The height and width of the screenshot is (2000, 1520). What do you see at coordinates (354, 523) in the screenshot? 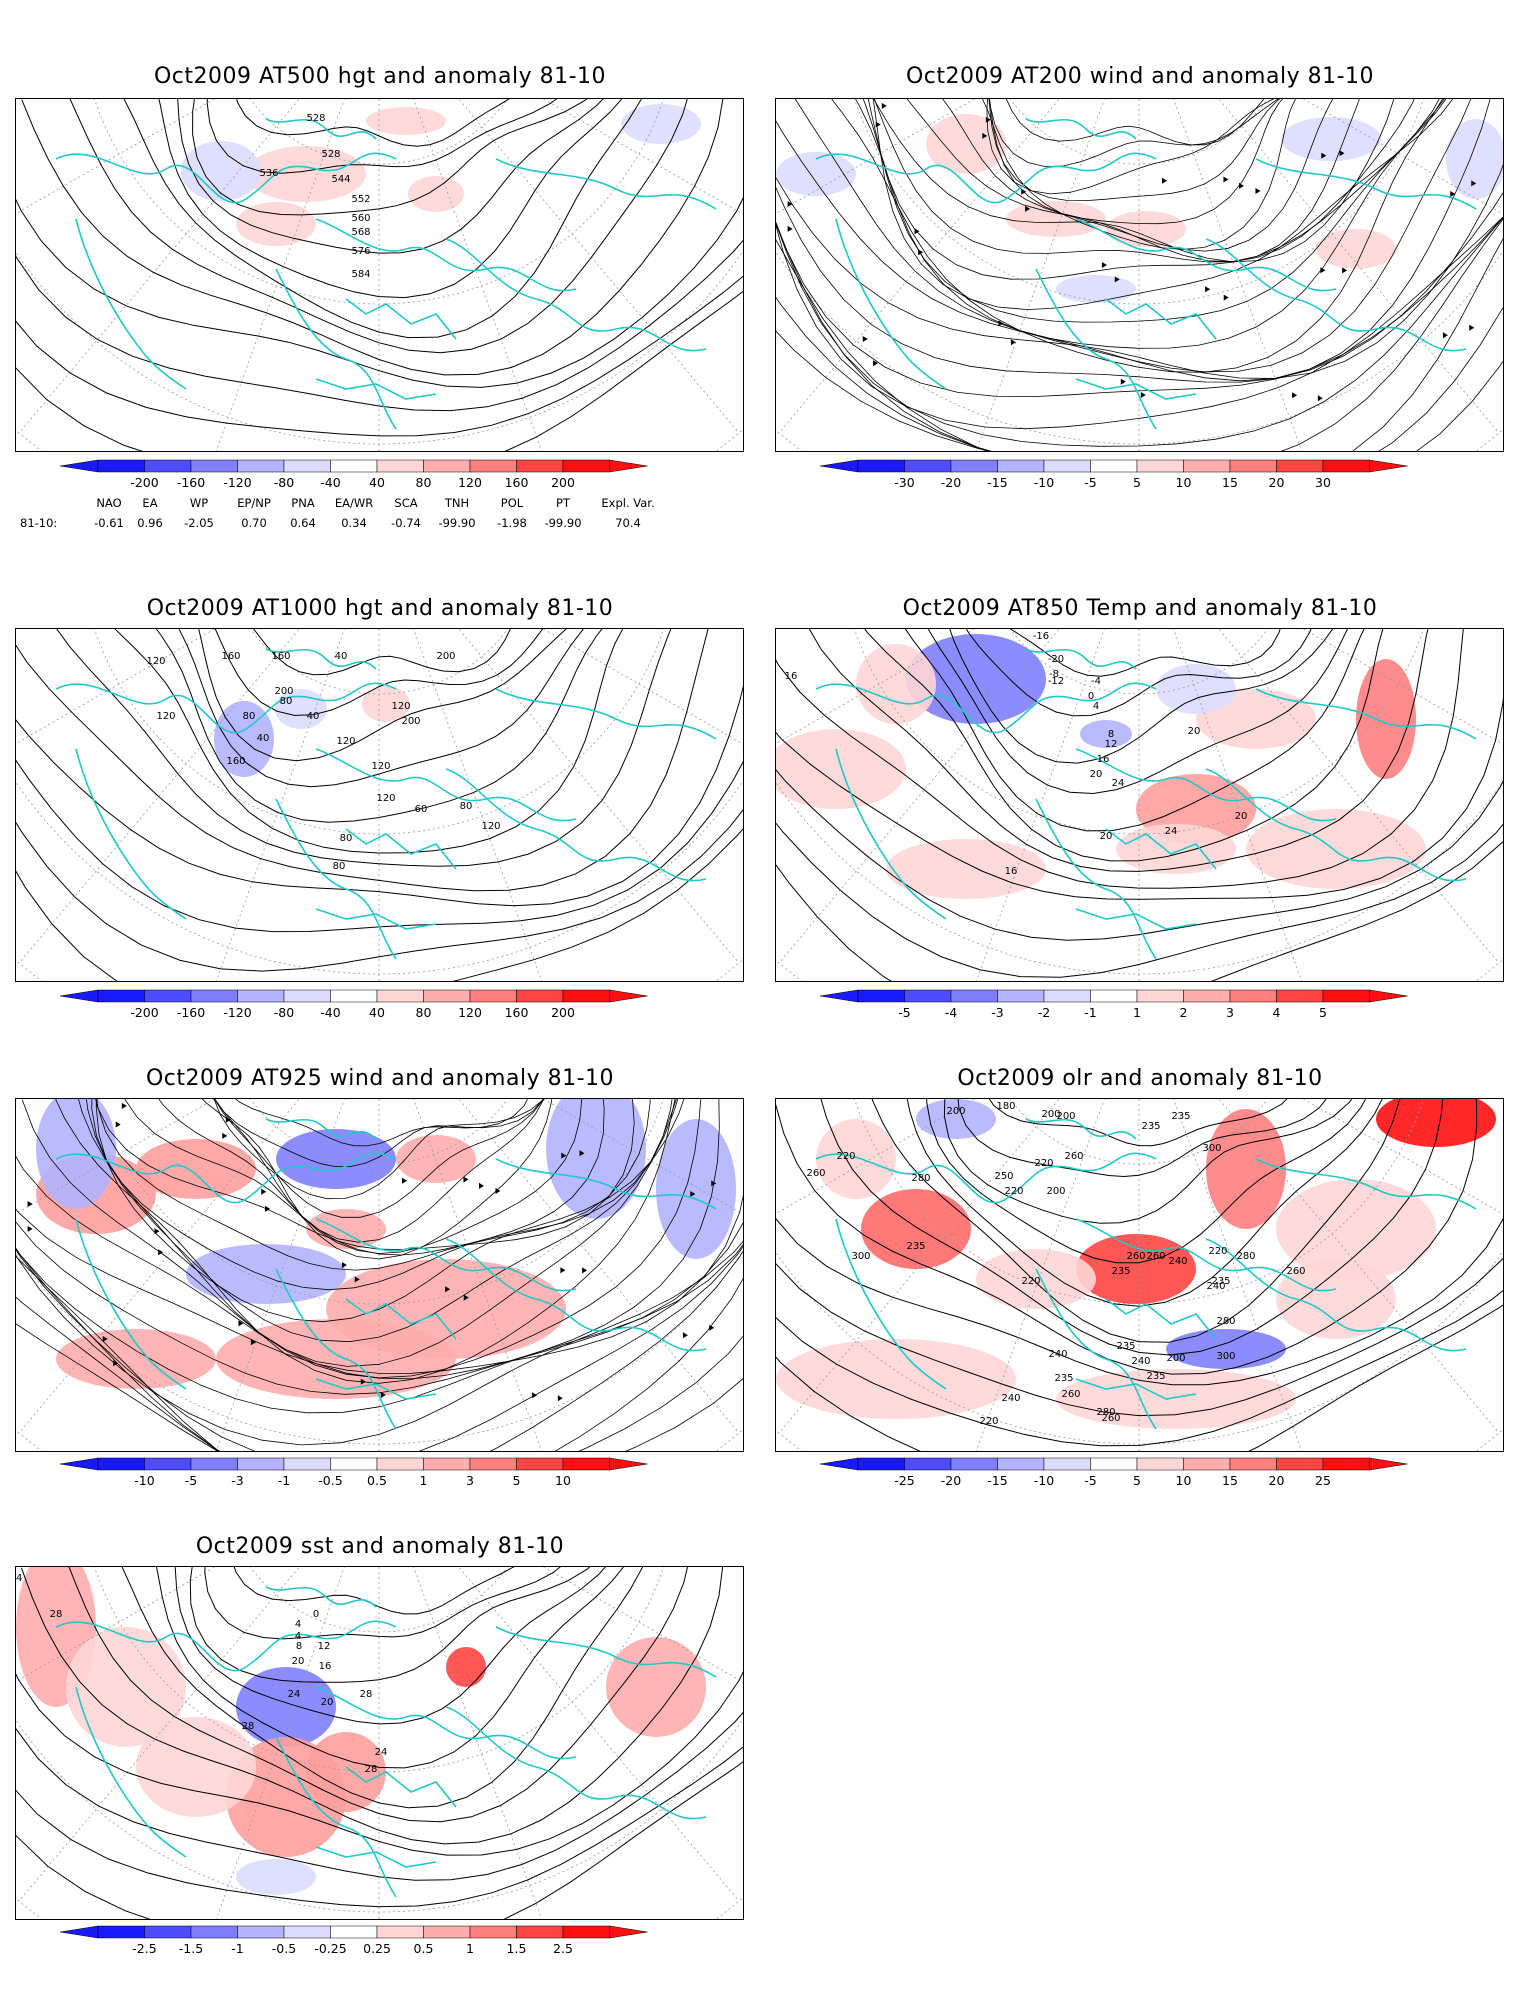
I see `index-value: 0.34` at bounding box center [354, 523].